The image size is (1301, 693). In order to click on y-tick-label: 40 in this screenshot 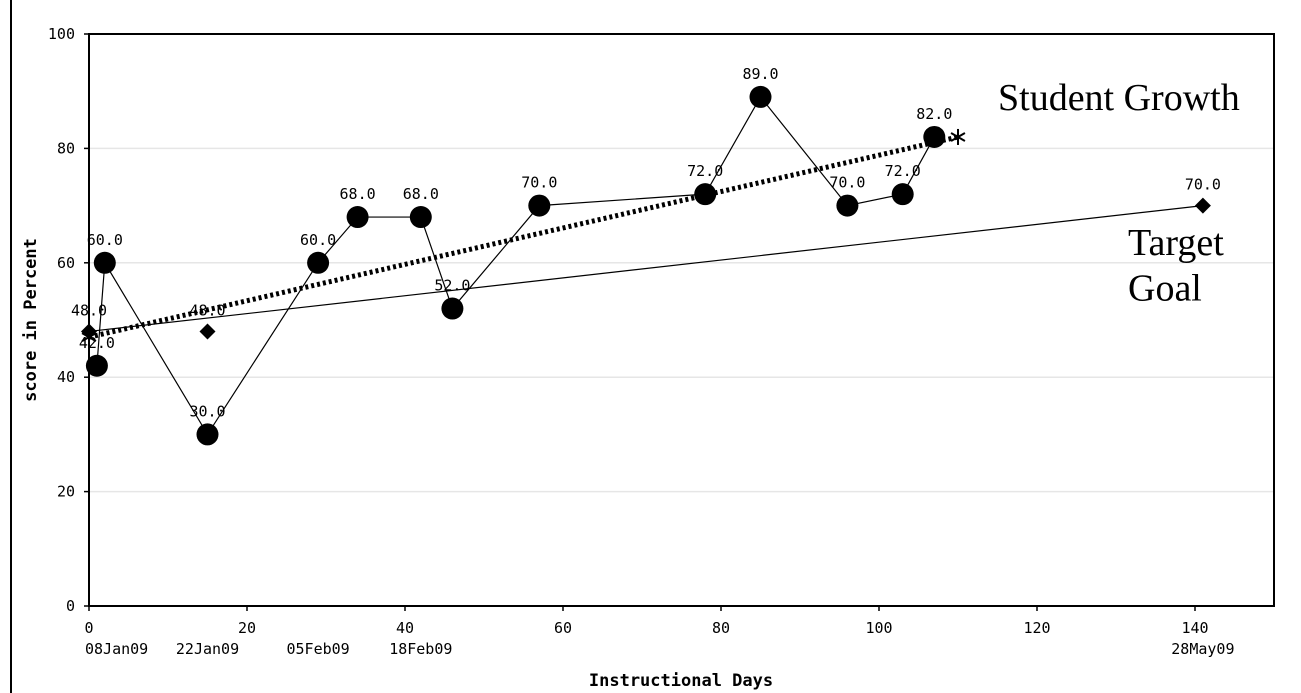, I will do `click(66, 377)`.